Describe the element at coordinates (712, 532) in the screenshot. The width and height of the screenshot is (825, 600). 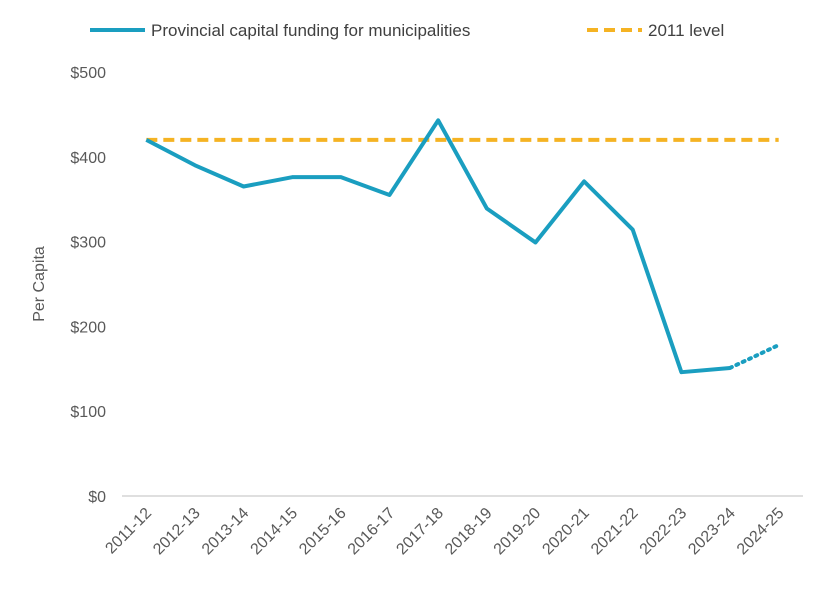
I see `x-tick-label: 2023-24` at that location.